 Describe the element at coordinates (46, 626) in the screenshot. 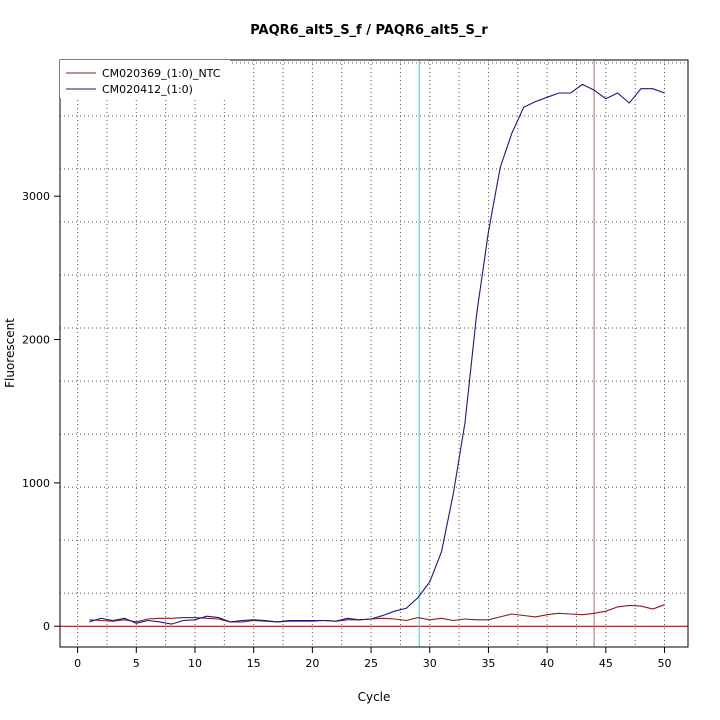

I see `y-tick-label-0: 0` at that location.